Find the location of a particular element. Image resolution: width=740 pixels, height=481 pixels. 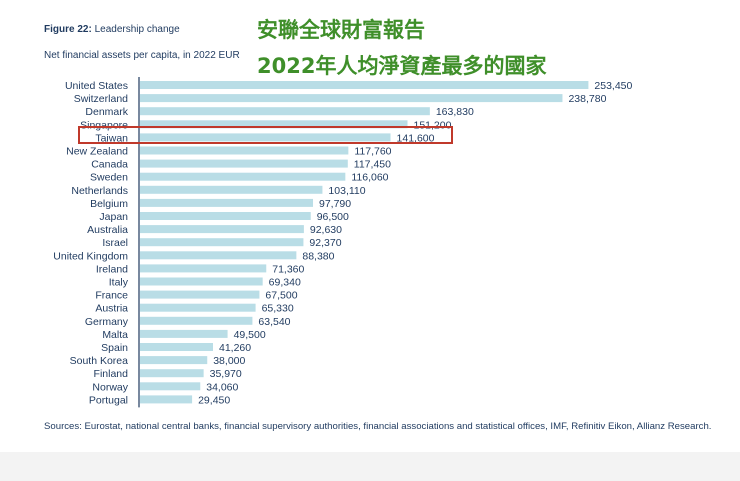

overlay-title-line1: 安聯全球財富報告 is located at coordinates (341, 30).